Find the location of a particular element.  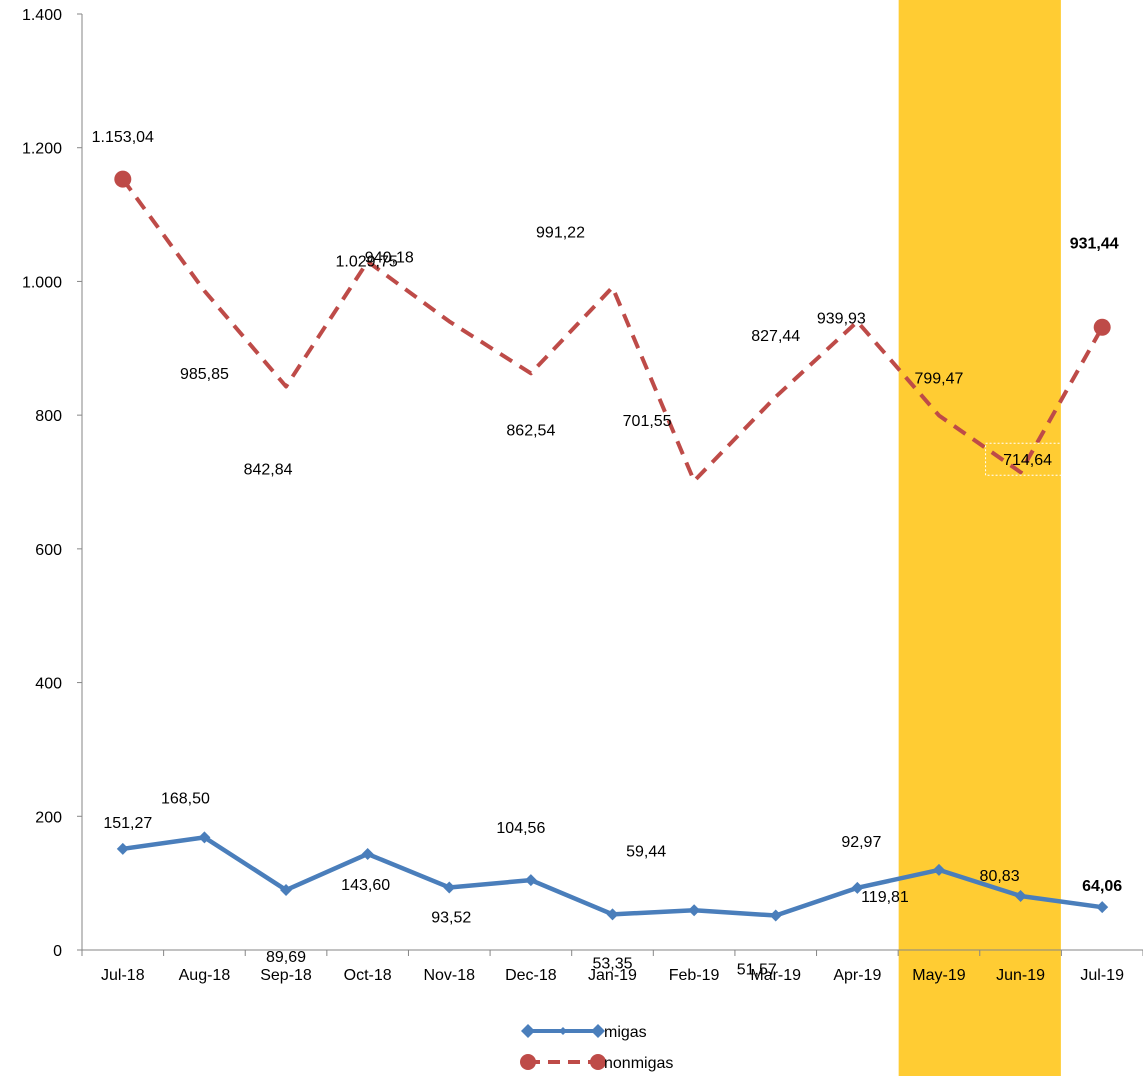

migas-data-label: 168,50 is located at coordinates (185, 798).